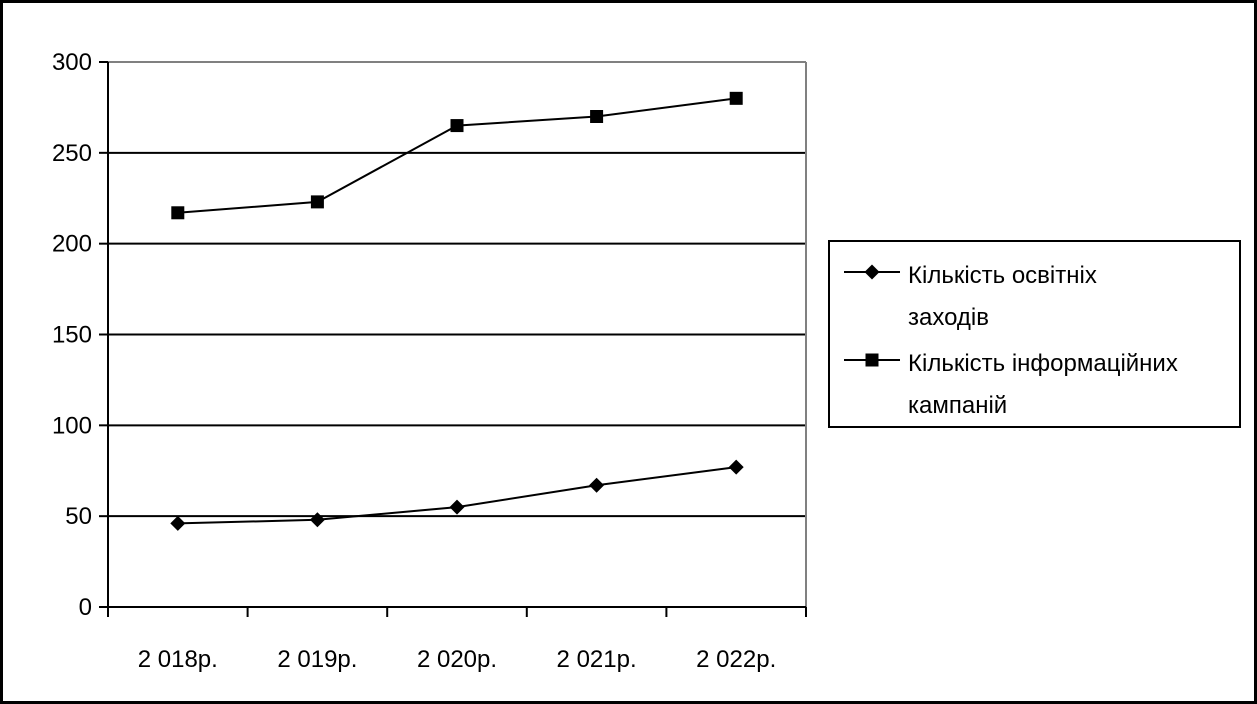  What do you see at coordinates (597, 659) in the screenshot?
I see `x-tick-label: 2 021р.` at bounding box center [597, 659].